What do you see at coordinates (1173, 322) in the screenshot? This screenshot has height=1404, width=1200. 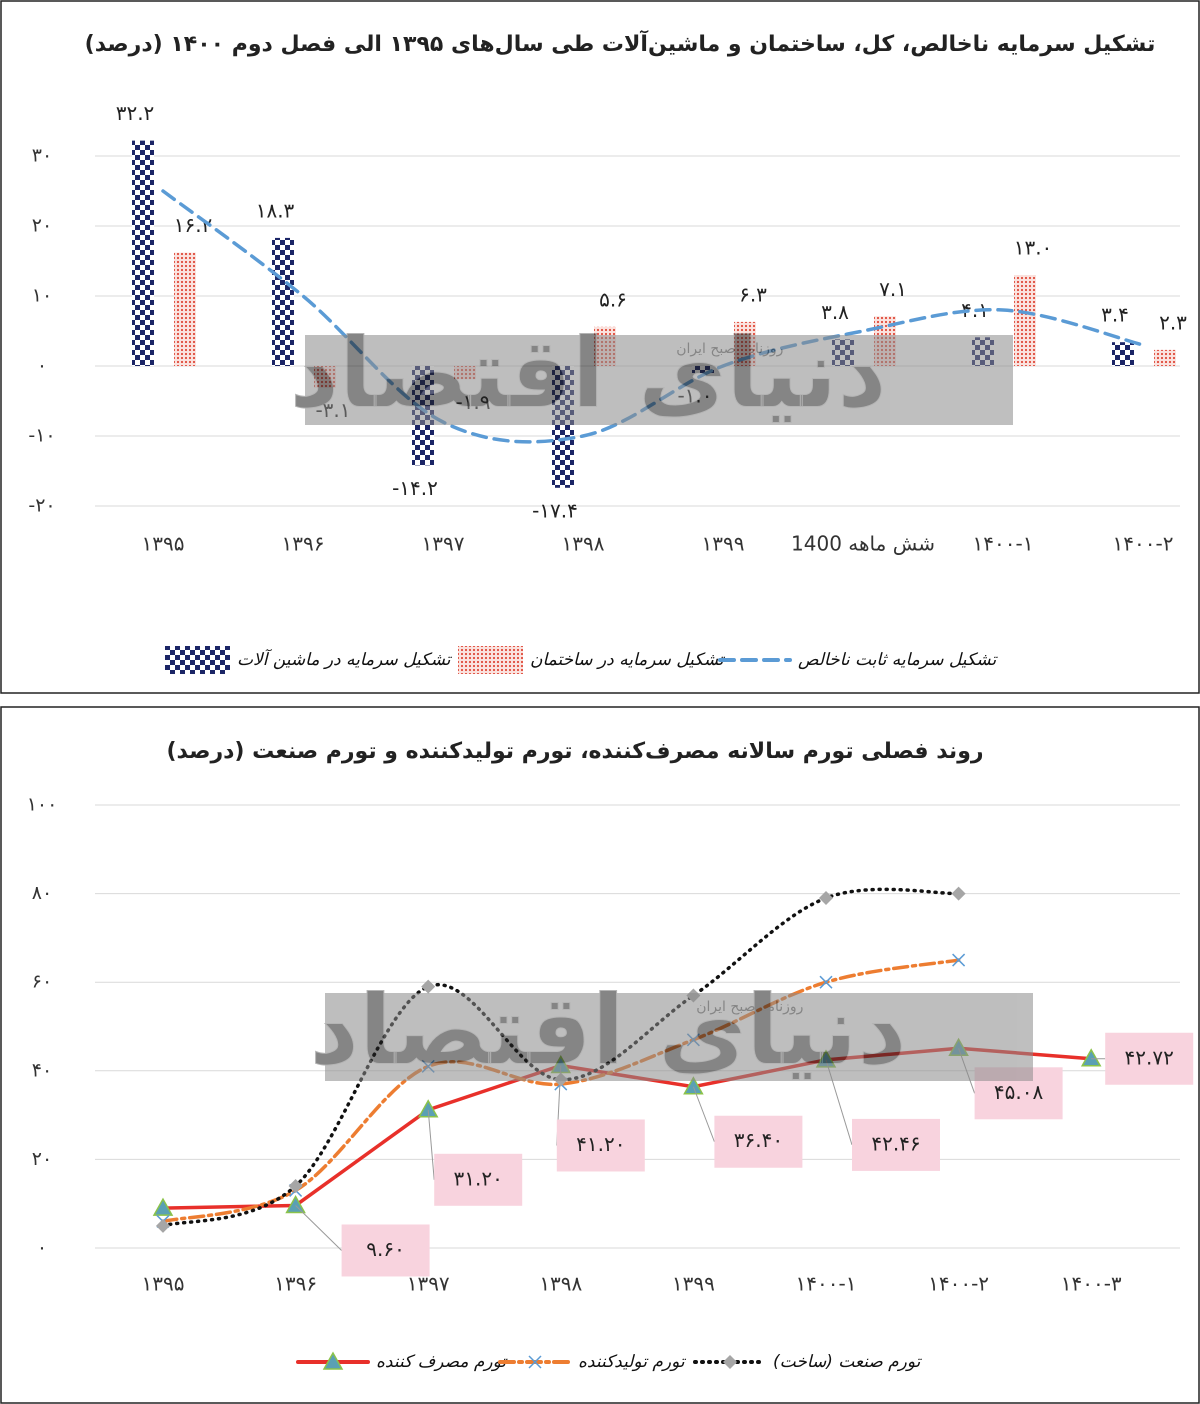 I see `data-label: ۲.۳` at bounding box center [1173, 322].